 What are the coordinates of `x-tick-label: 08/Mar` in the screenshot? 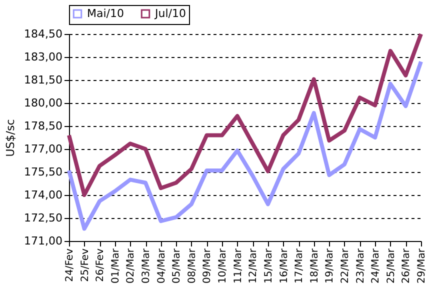 It's located at (192, 266).